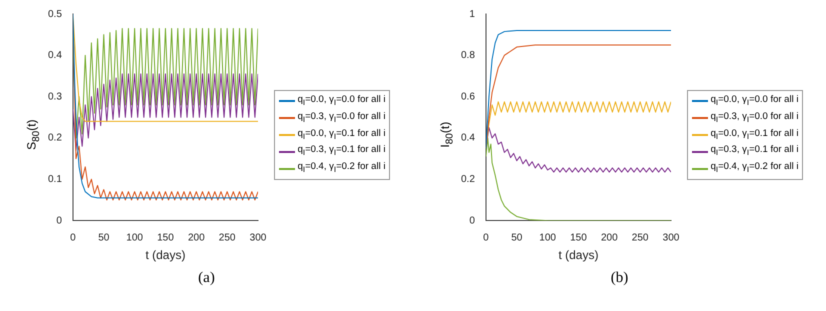  Describe the element at coordinates (55, 180) in the screenshot. I see `y-tick-label: 0.1` at that location.